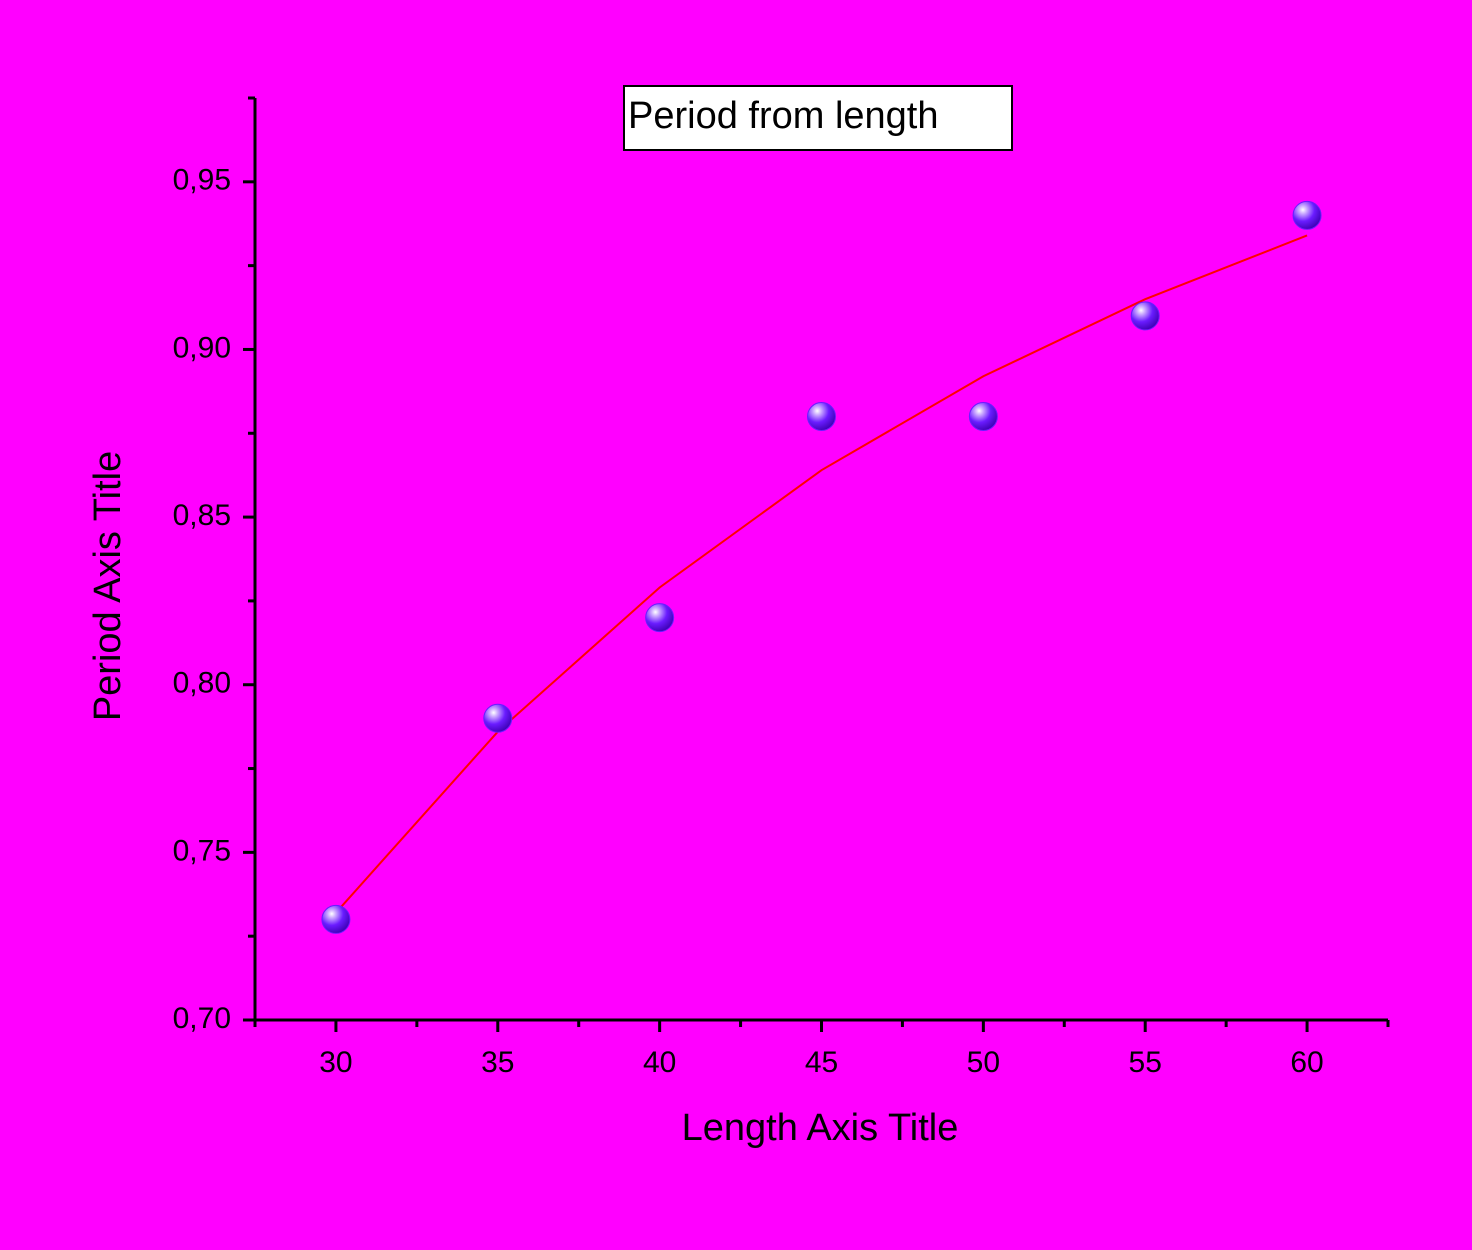 This screenshot has height=1250, width=1472. Describe the element at coordinates (202, 515) in the screenshot. I see `y-tick-label: 0,85` at that location.